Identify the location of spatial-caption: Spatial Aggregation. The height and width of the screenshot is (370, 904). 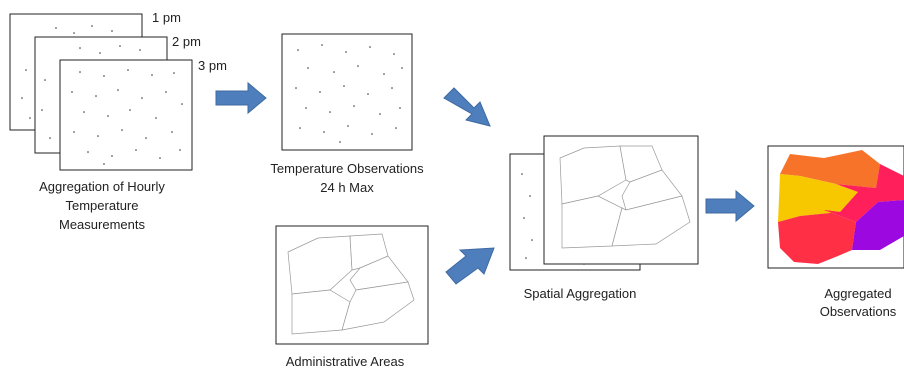
(580, 293).